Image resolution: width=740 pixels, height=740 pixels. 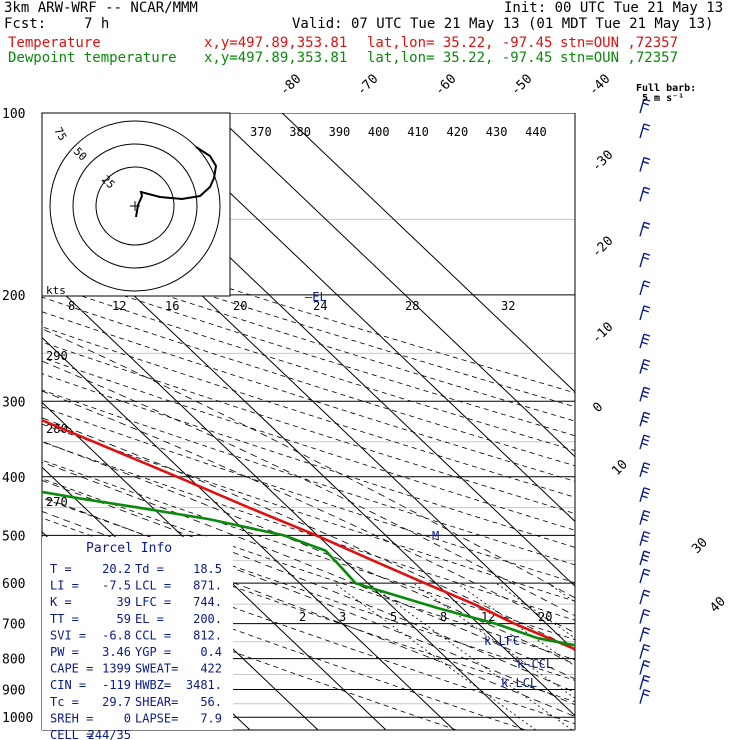 I want to click on parcel-value: -7.5, so click(x=116, y=586).